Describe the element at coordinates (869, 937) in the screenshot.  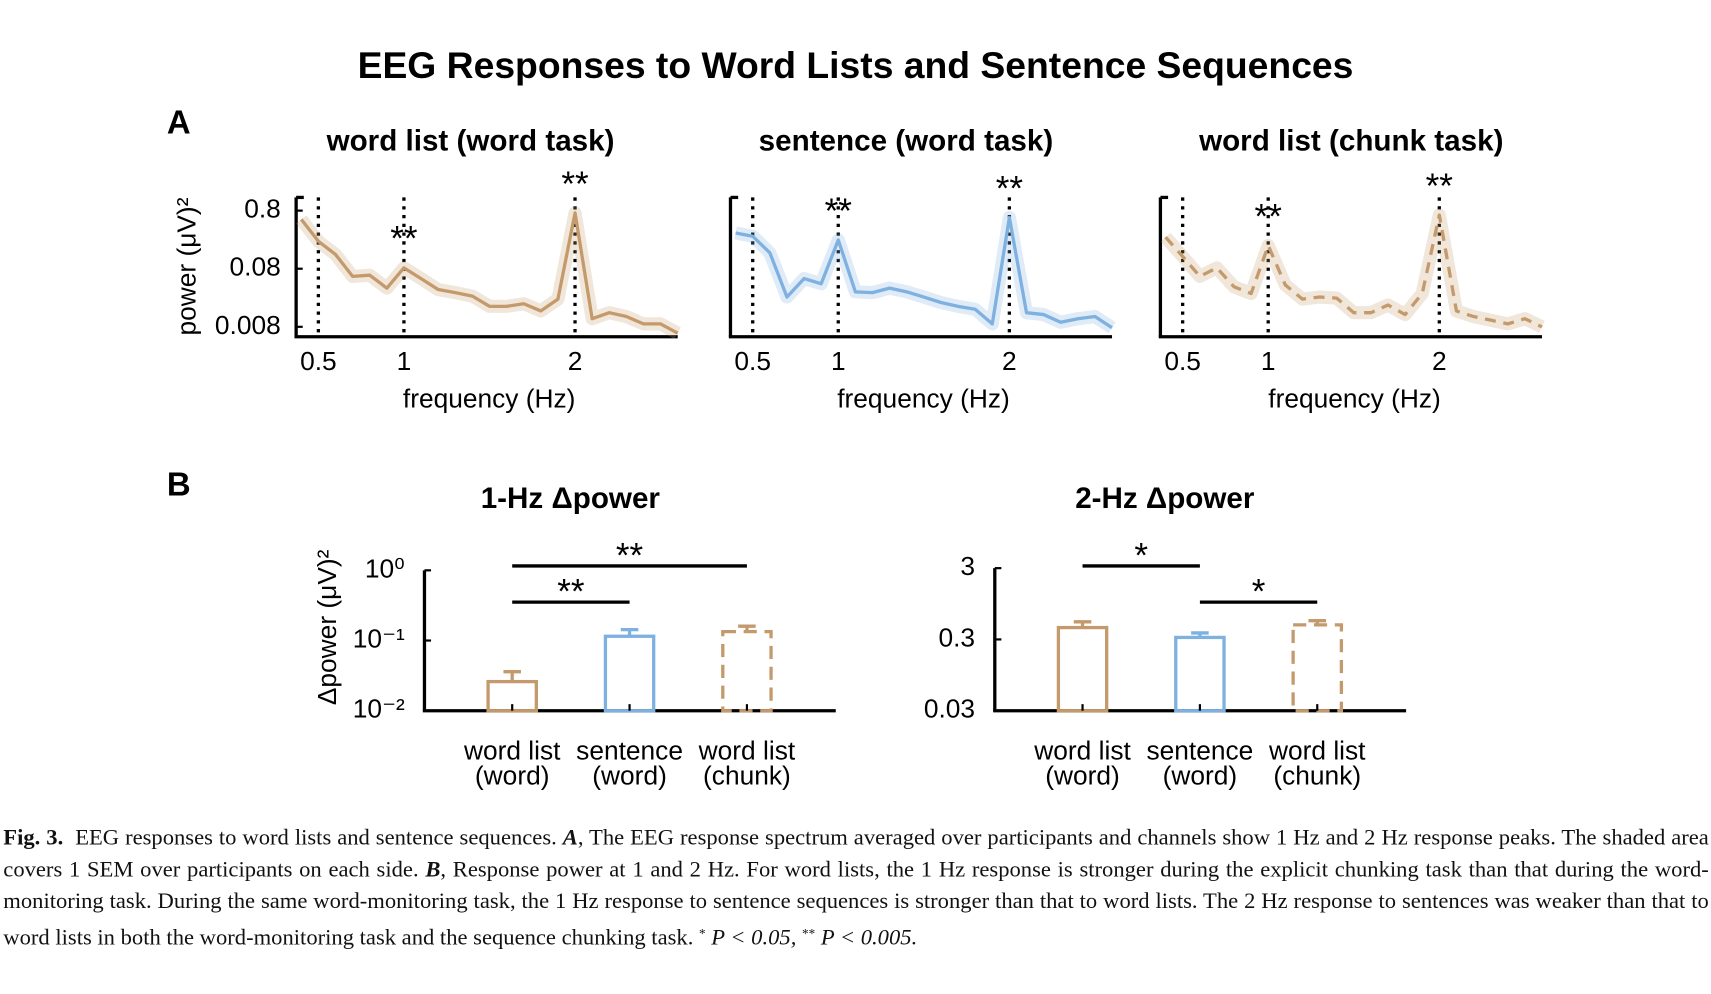
I see `caption-text: P < 0.005.` at that location.